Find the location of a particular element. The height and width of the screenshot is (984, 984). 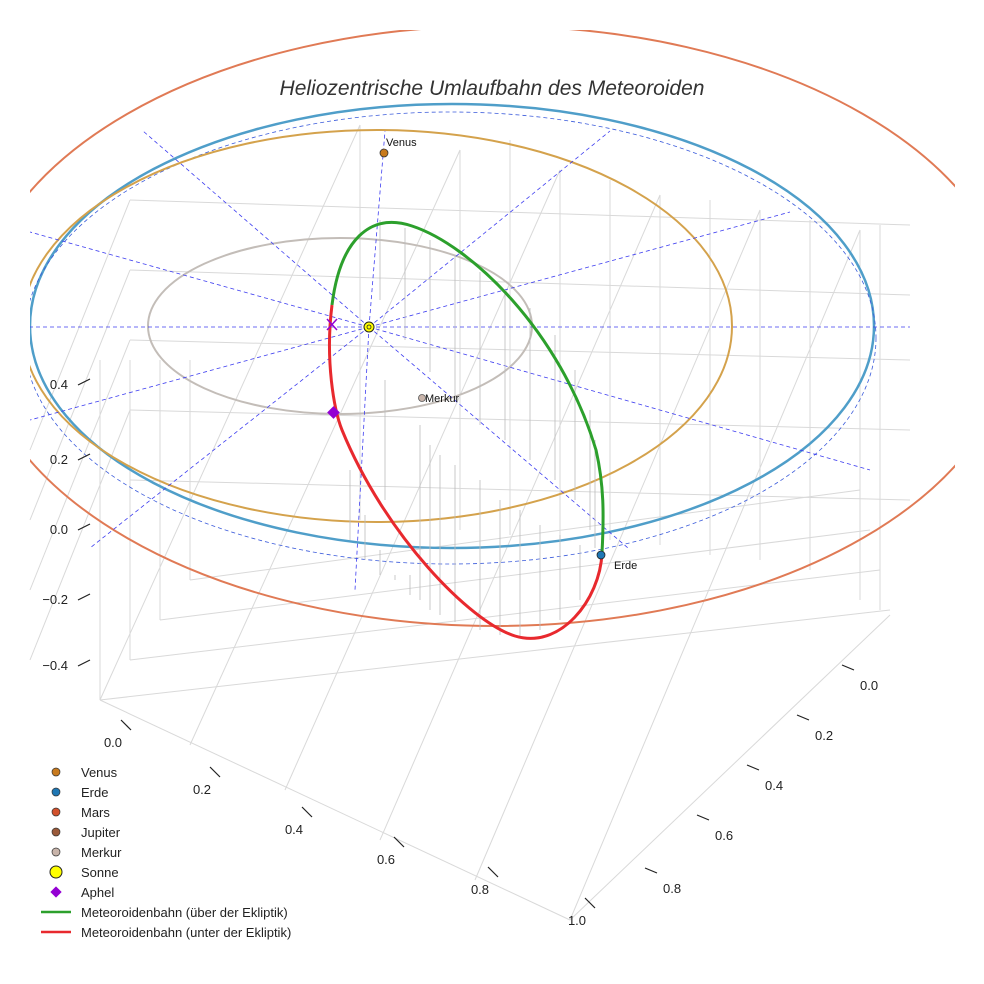

y-tick-label: 0.8 is located at coordinates (672, 888).